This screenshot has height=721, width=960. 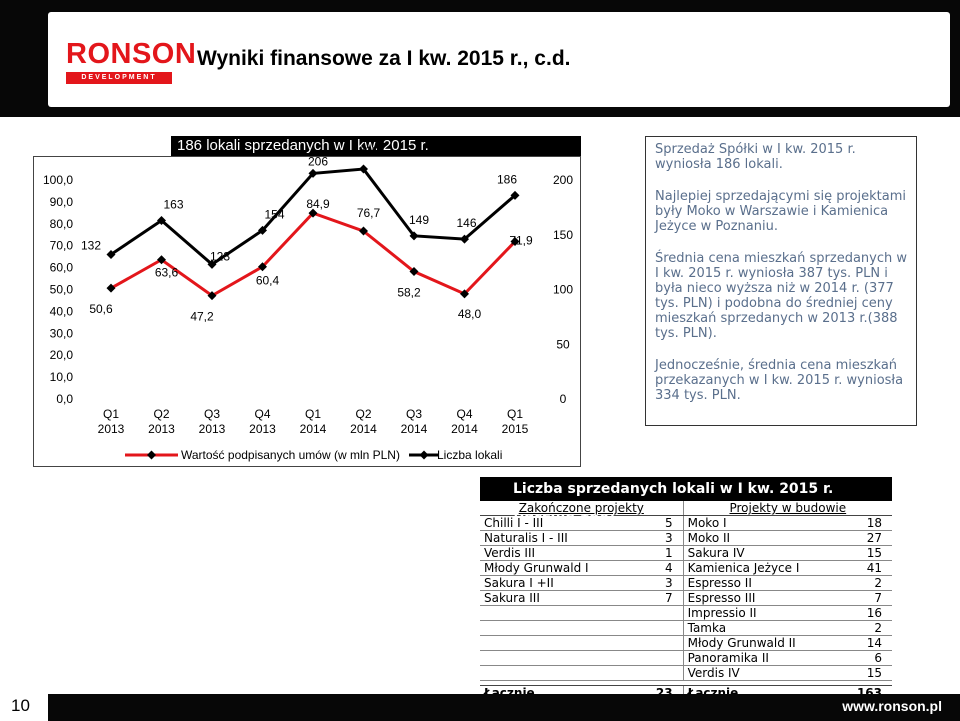 What do you see at coordinates (91, 245) in the screenshot?
I see `units-data-label: 132` at bounding box center [91, 245].